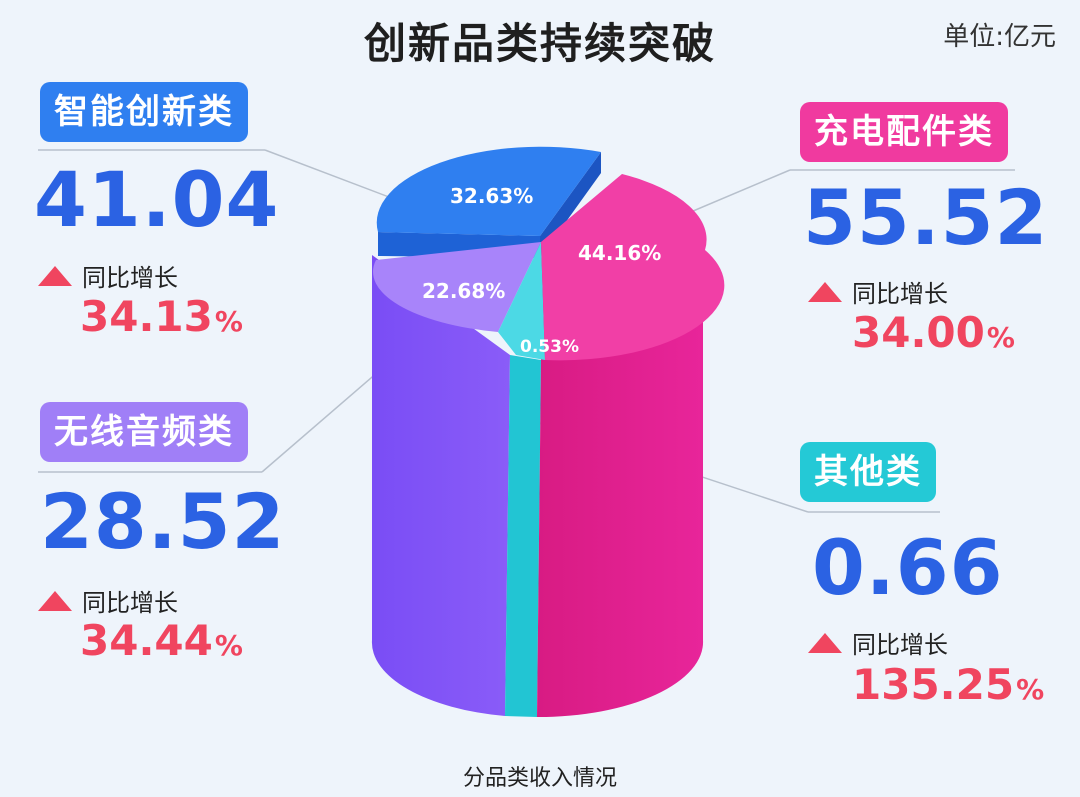 The image size is (1080, 797). Describe the element at coordinates (491, 196) in the screenshot. I see `slice-label-smart: 32.63%` at that location.